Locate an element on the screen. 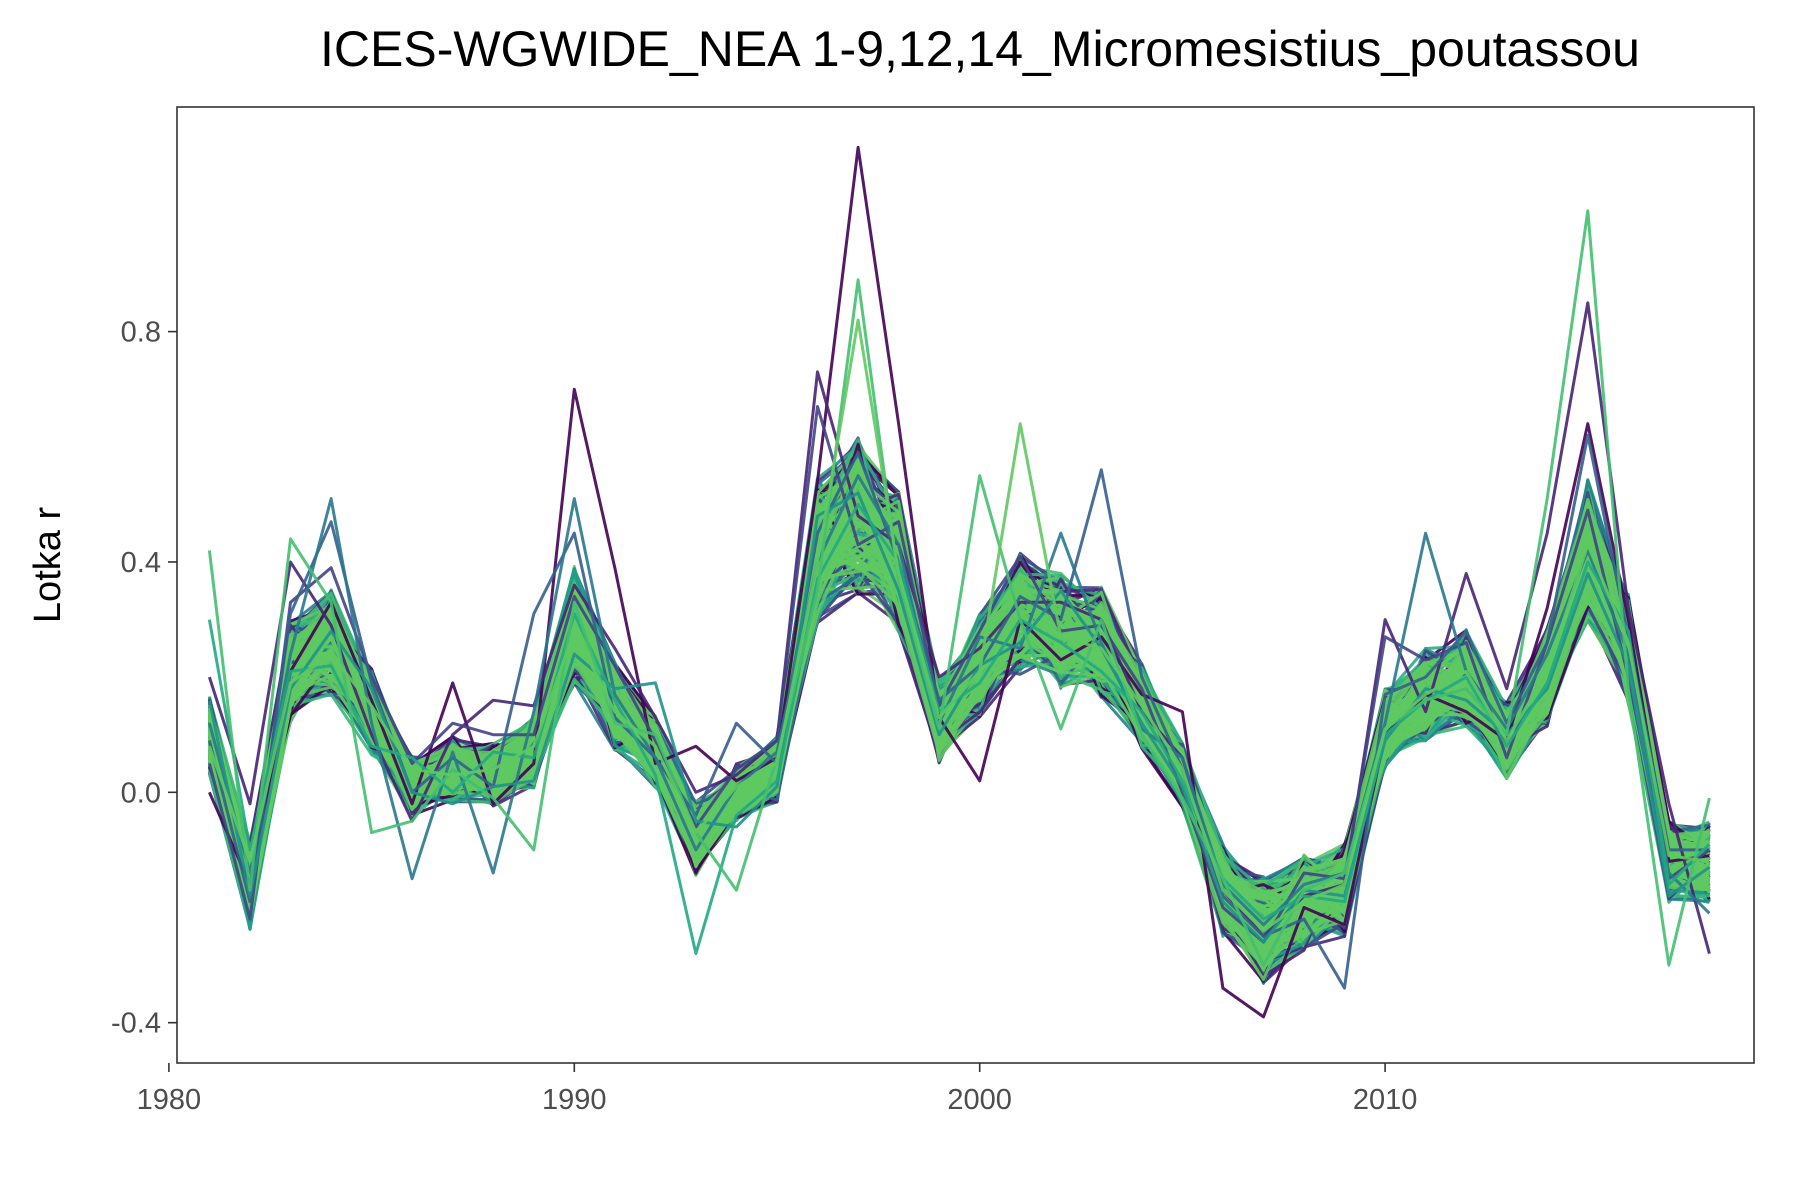 This screenshot has height=1200, width=1800. x-axis: 1980 1990 2000 2010 is located at coordinates (777, 1089).